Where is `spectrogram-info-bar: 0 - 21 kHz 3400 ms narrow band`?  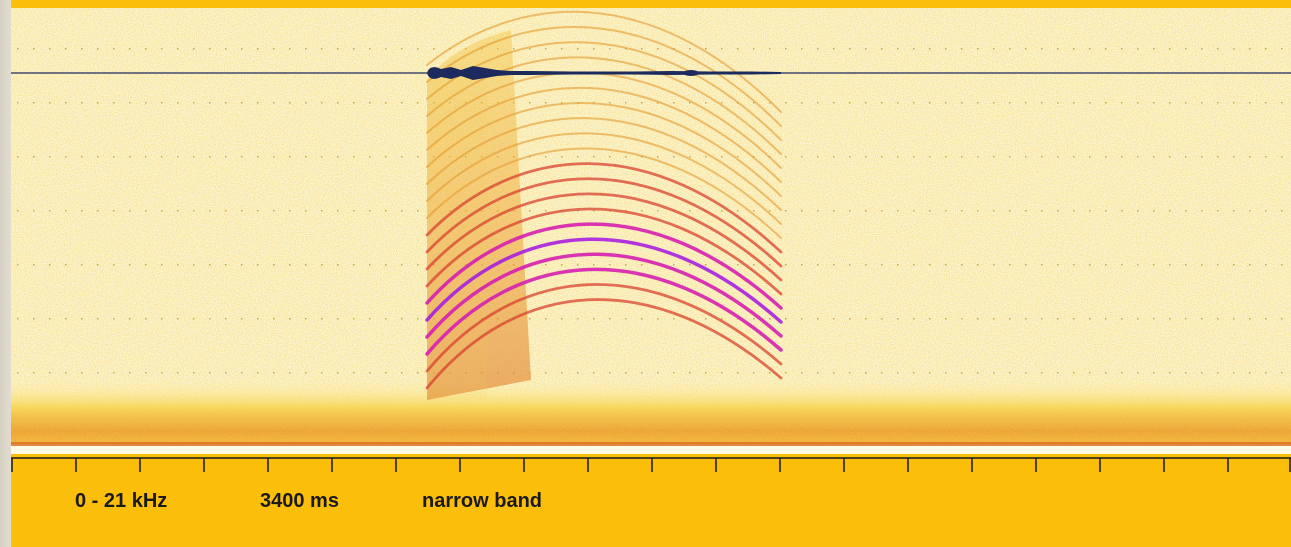
spectrogram-info-bar: 0 - 21 kHz 3400 ms narrow band is located at coordinates (651, 502).